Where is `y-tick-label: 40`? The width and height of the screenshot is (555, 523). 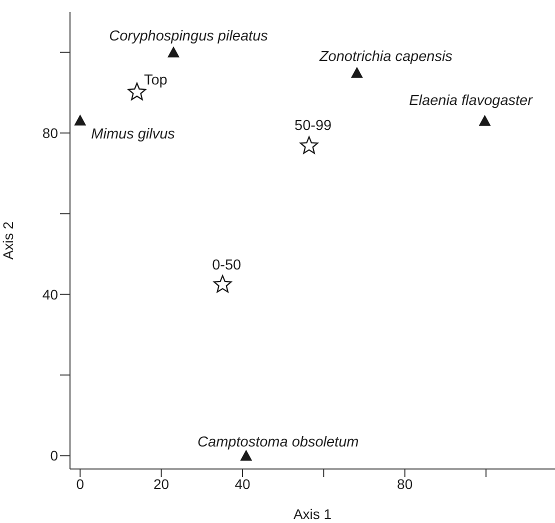 y-tick-label: 40 is located at coordinates (50, 294).